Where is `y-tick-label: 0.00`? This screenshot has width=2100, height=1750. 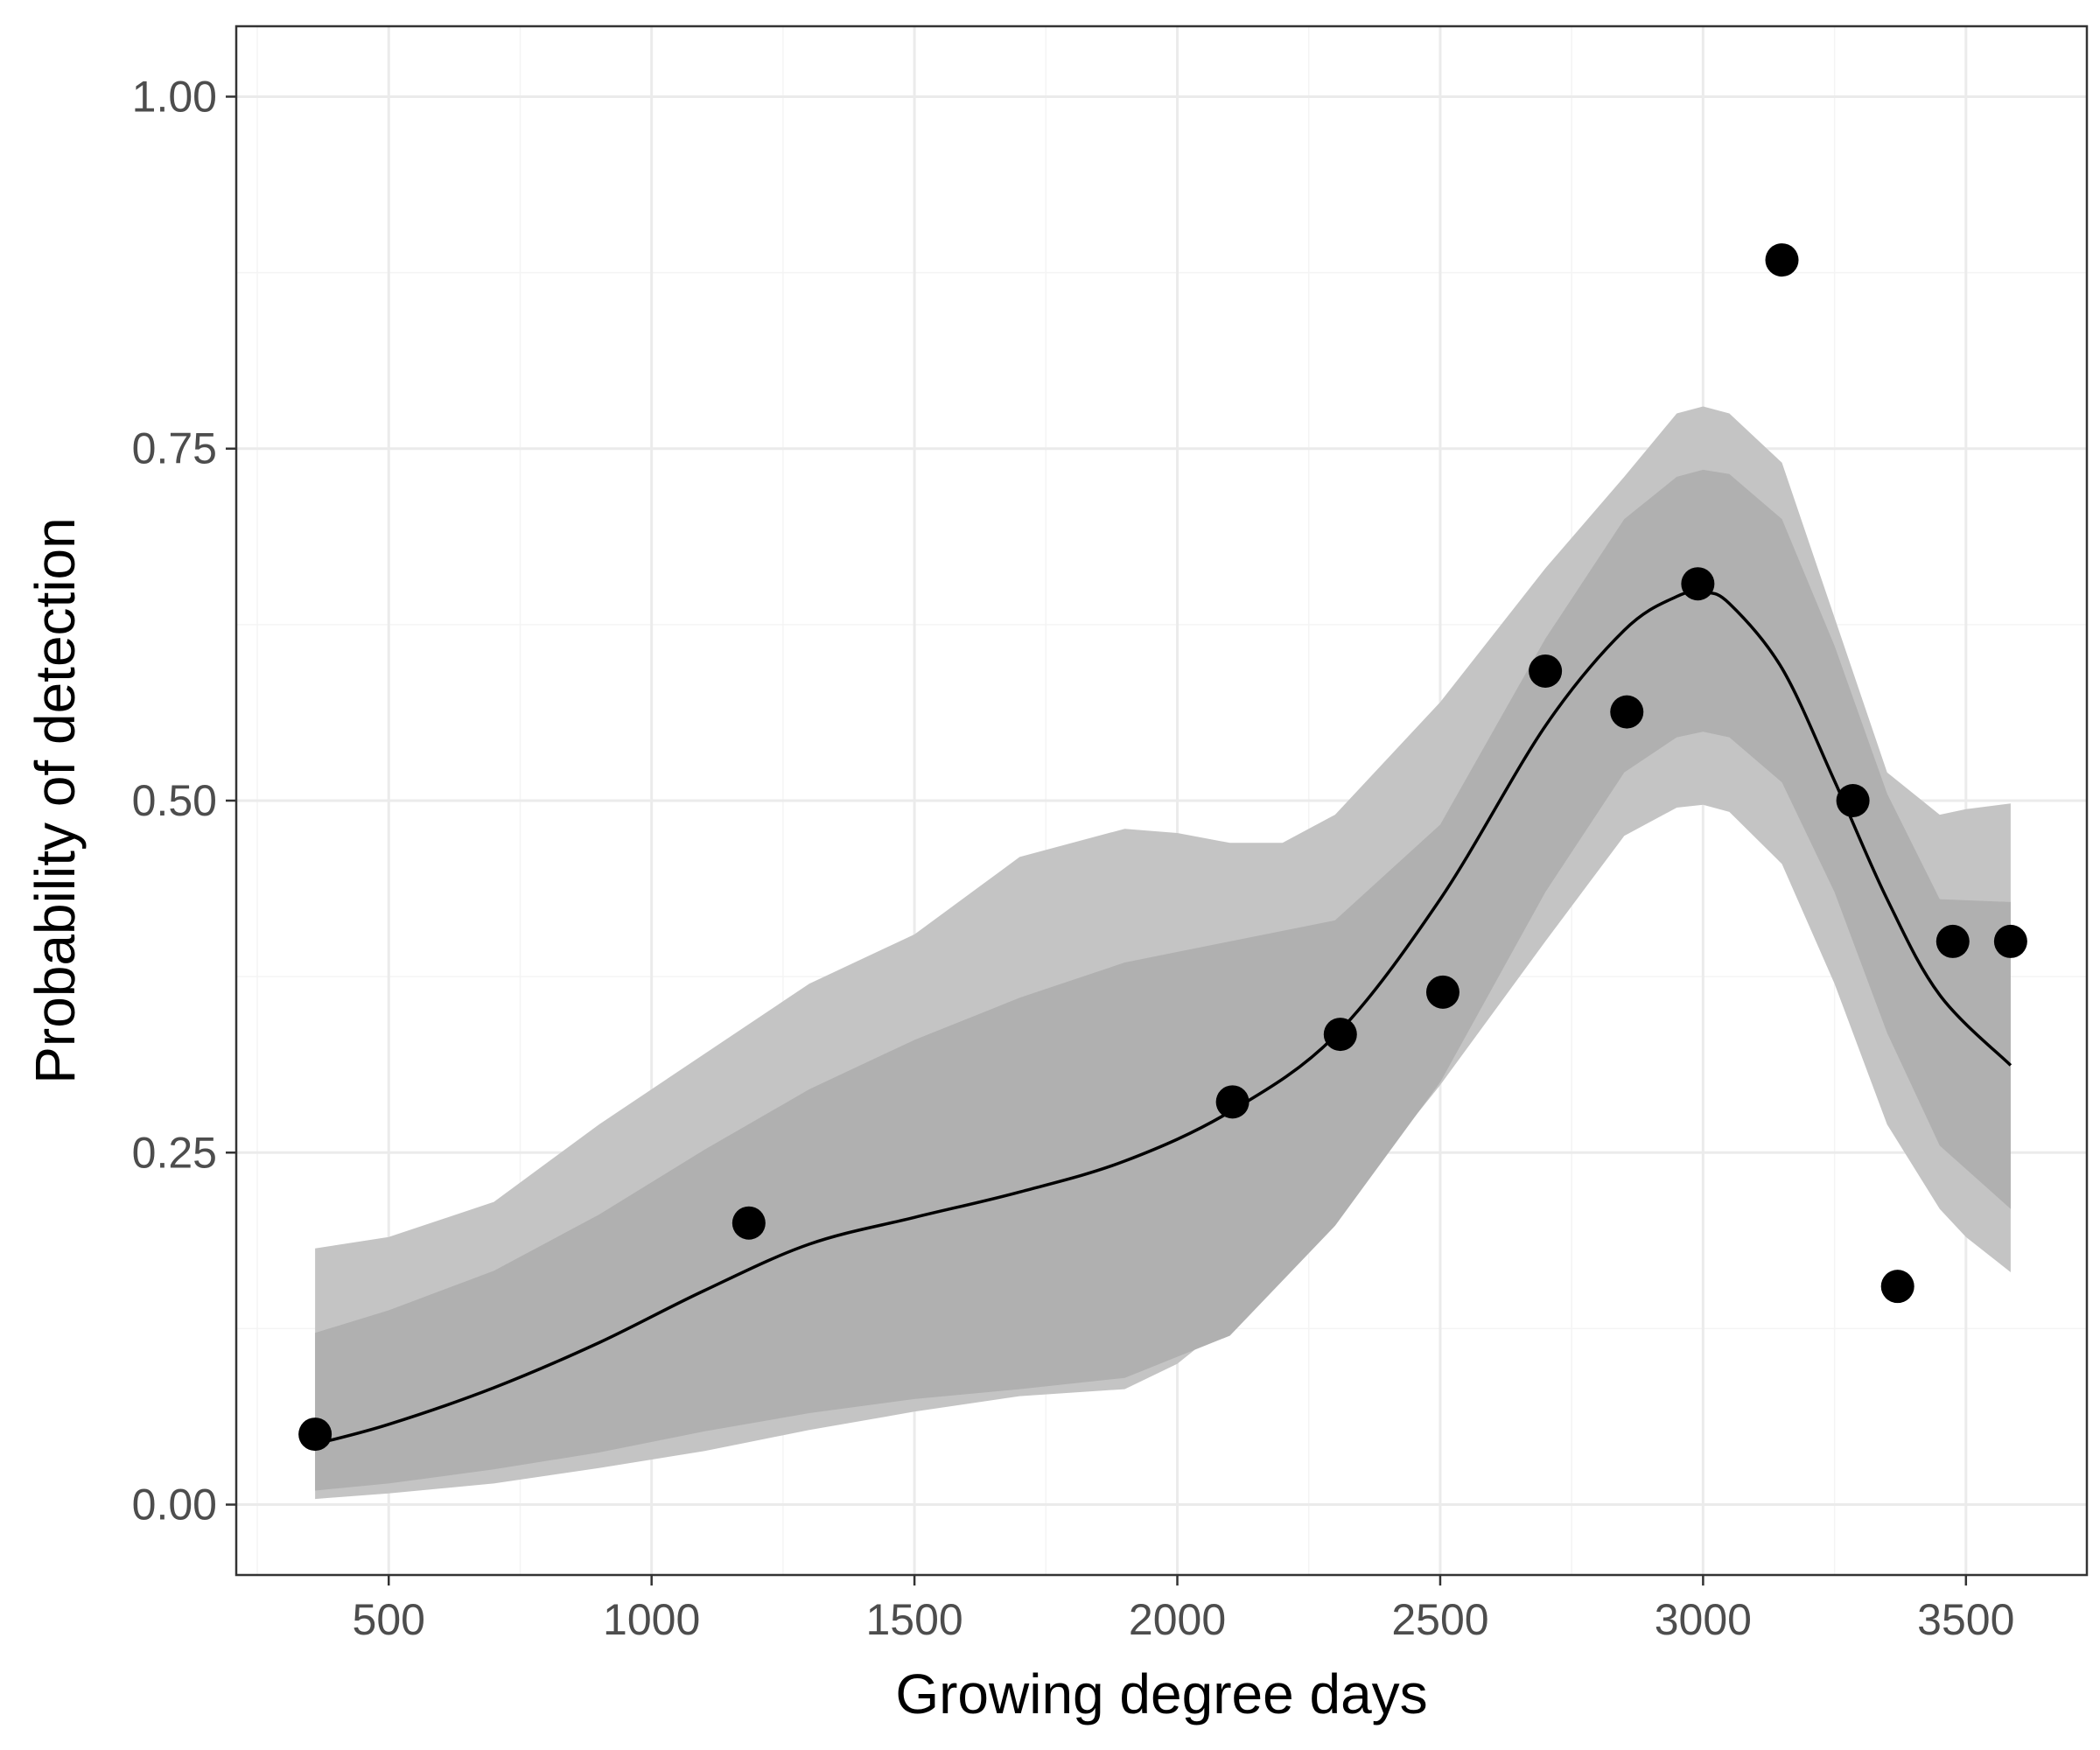
y-tick-label: 0.00 is located at coordinates (174, 1505).